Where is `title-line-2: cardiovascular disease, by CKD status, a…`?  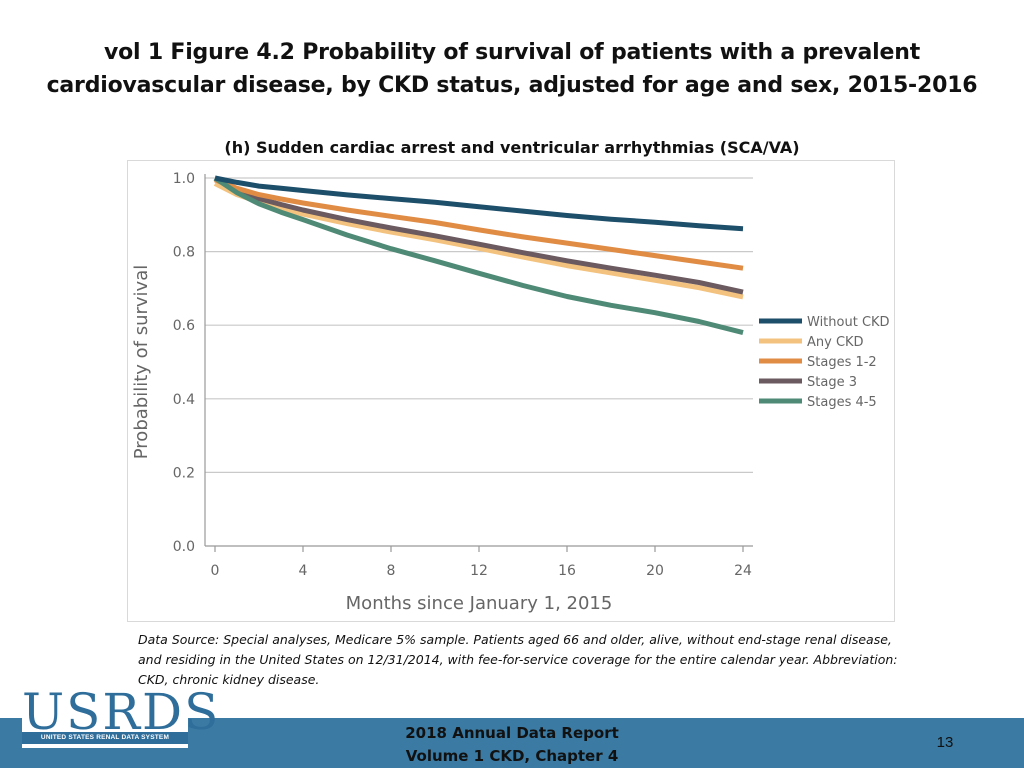
title-line-2: cardiovascular disease, by CKD status, a… is located at coordinates (512, 85).